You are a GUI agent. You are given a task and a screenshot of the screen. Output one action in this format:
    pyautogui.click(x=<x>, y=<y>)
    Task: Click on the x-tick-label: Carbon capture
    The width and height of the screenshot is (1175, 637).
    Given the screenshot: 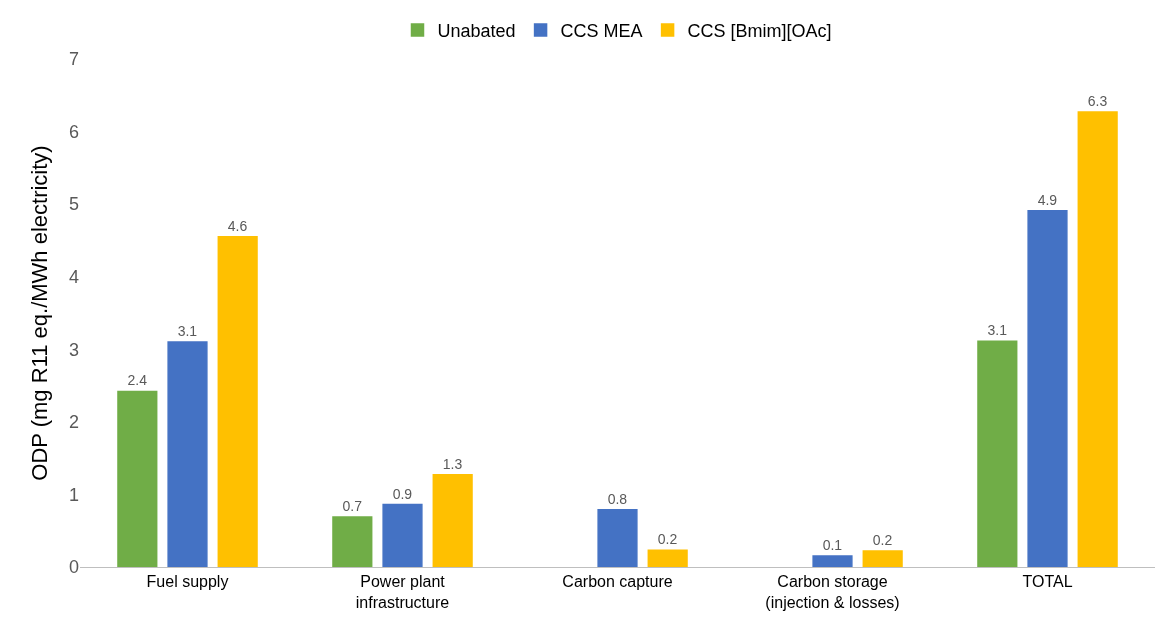 What is the action you would take?
    pyautogui.click(x=617, y=582)
    